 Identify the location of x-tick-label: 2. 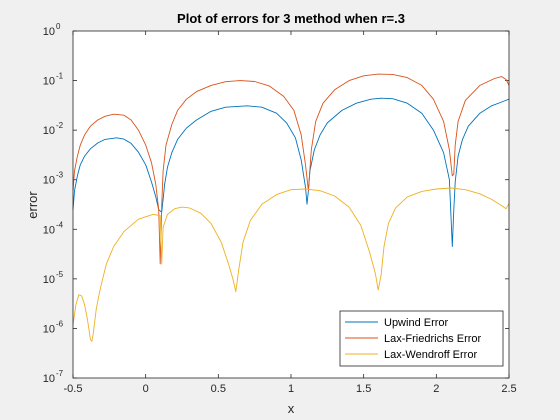
(436, 389).